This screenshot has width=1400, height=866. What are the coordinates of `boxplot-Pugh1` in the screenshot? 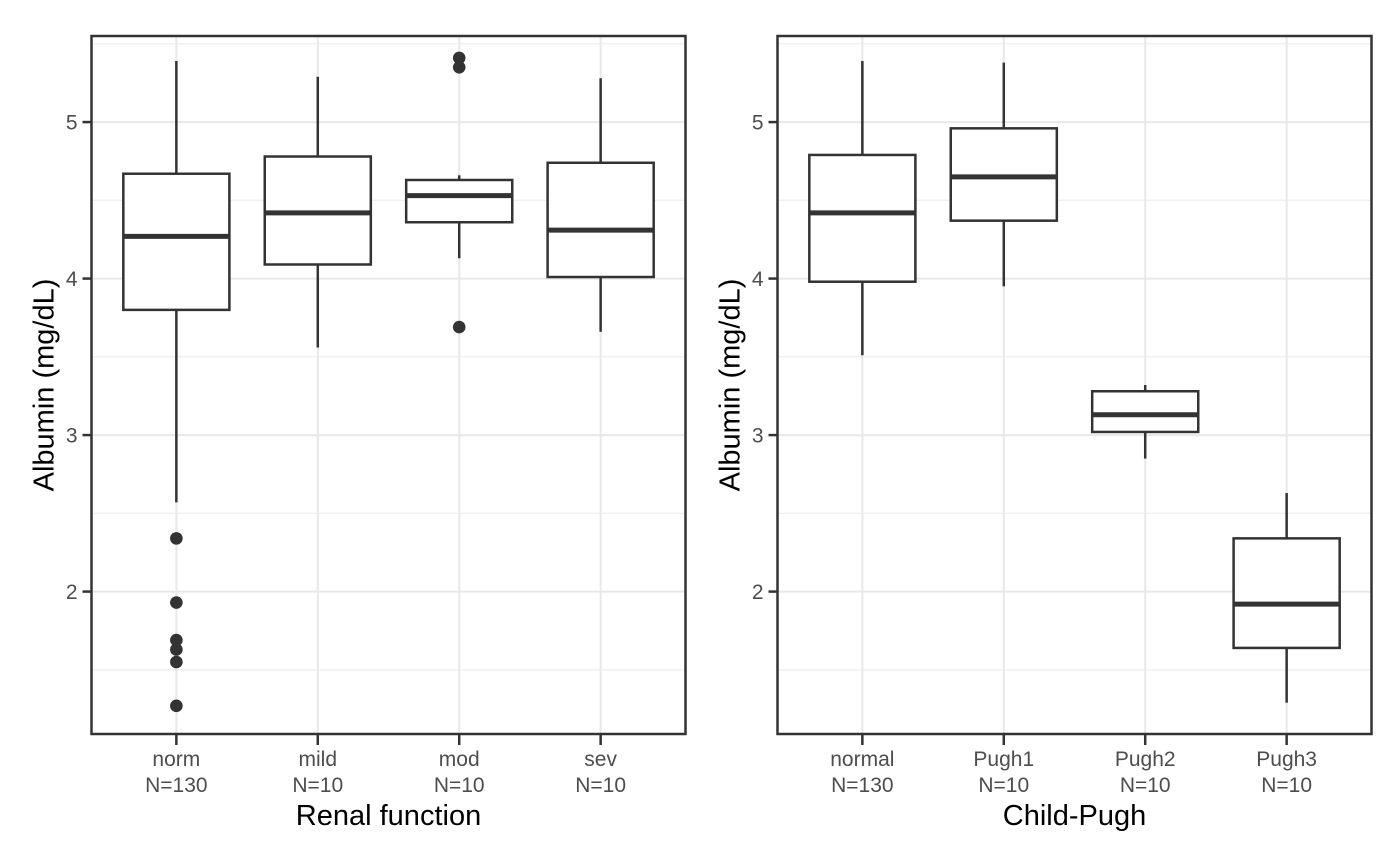 It's located at (1004, 174).